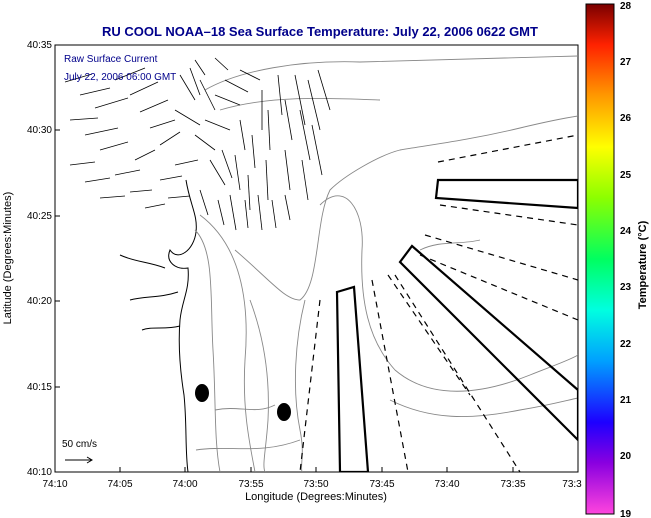  Describe the element at coordinates (626, 344) in the screenshot. I see `colorbar-tick-label: 22` at that location.